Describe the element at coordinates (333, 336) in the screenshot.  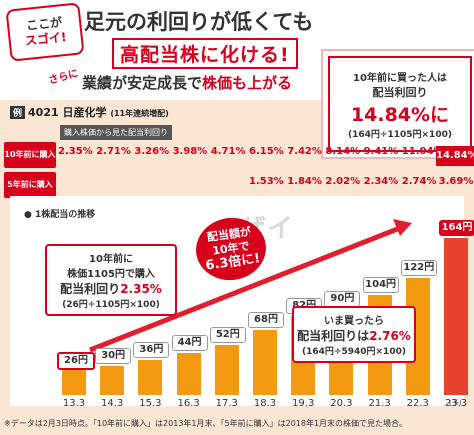
I see `note-right-yield-label: 配当利回りは` at that location.